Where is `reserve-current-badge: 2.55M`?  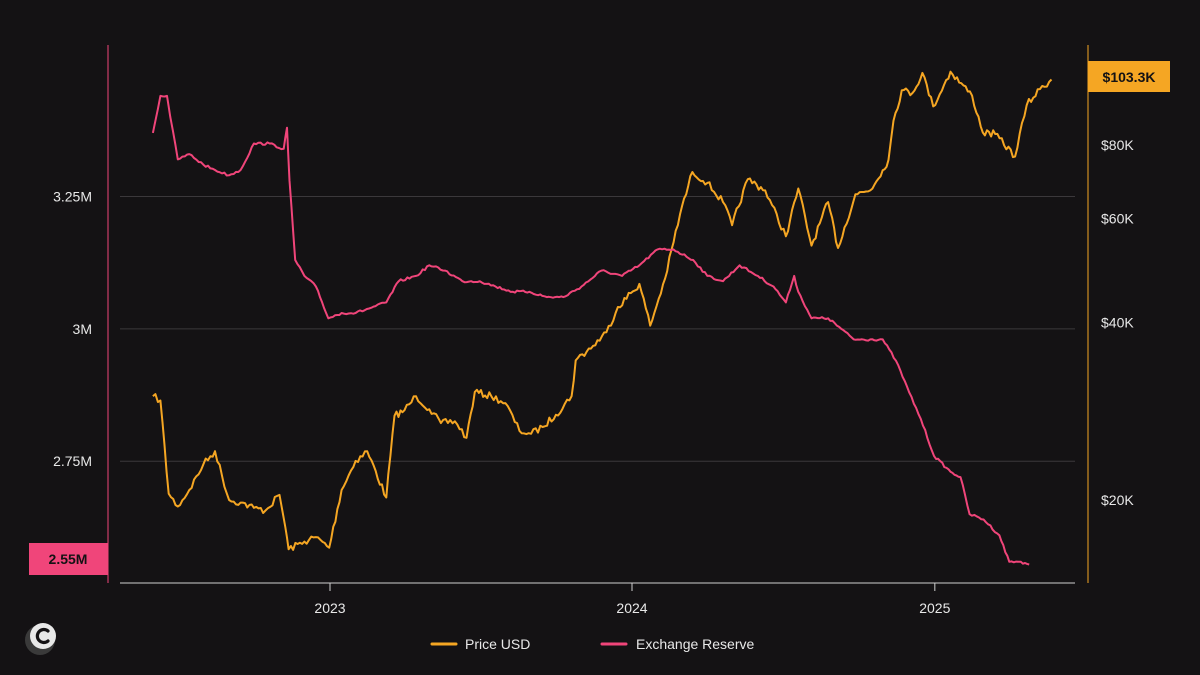
reserve-current-badge: 2.55M is located at coordinates (68, 559).